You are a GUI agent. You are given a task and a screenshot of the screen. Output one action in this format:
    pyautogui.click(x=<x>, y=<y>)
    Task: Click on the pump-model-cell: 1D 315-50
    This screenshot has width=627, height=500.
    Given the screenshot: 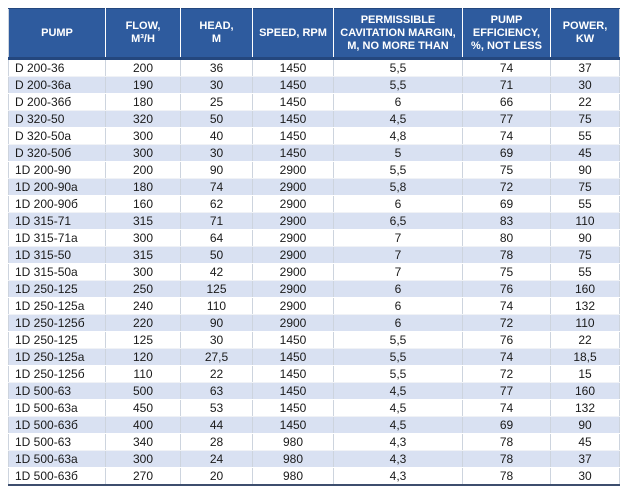 What is the action you would take?
    pyautogui.click(x=57, y=255)
    